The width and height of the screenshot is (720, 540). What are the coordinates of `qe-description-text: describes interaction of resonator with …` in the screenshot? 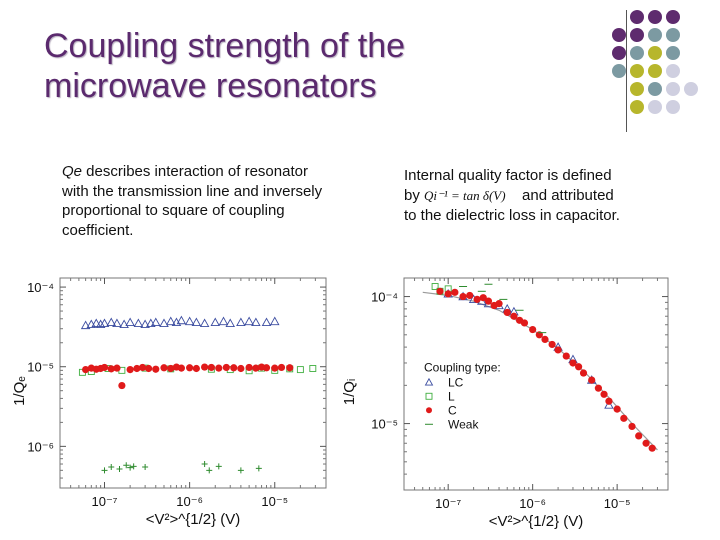 It's located at (192, 201).